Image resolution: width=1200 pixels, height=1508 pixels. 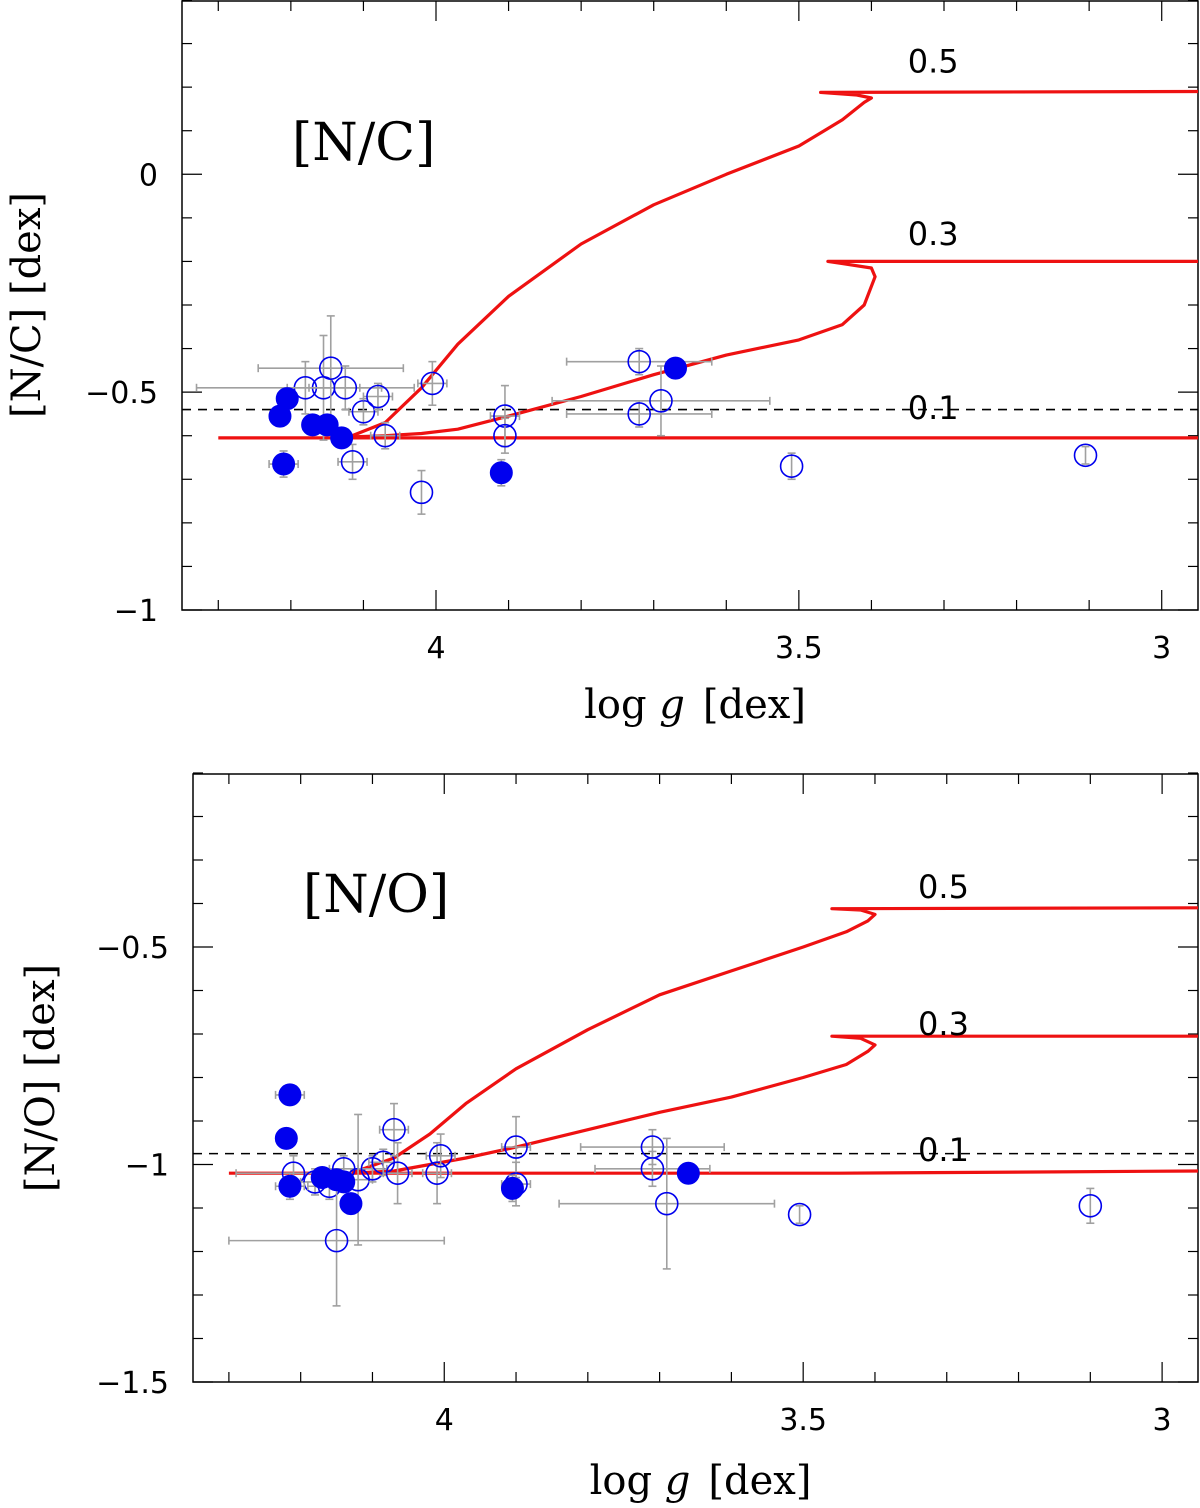 What do you see at coordinates (132, 1383) in the screenshot?
I see `y-tick-label: −1.5` at bounding box center [132, 1383].